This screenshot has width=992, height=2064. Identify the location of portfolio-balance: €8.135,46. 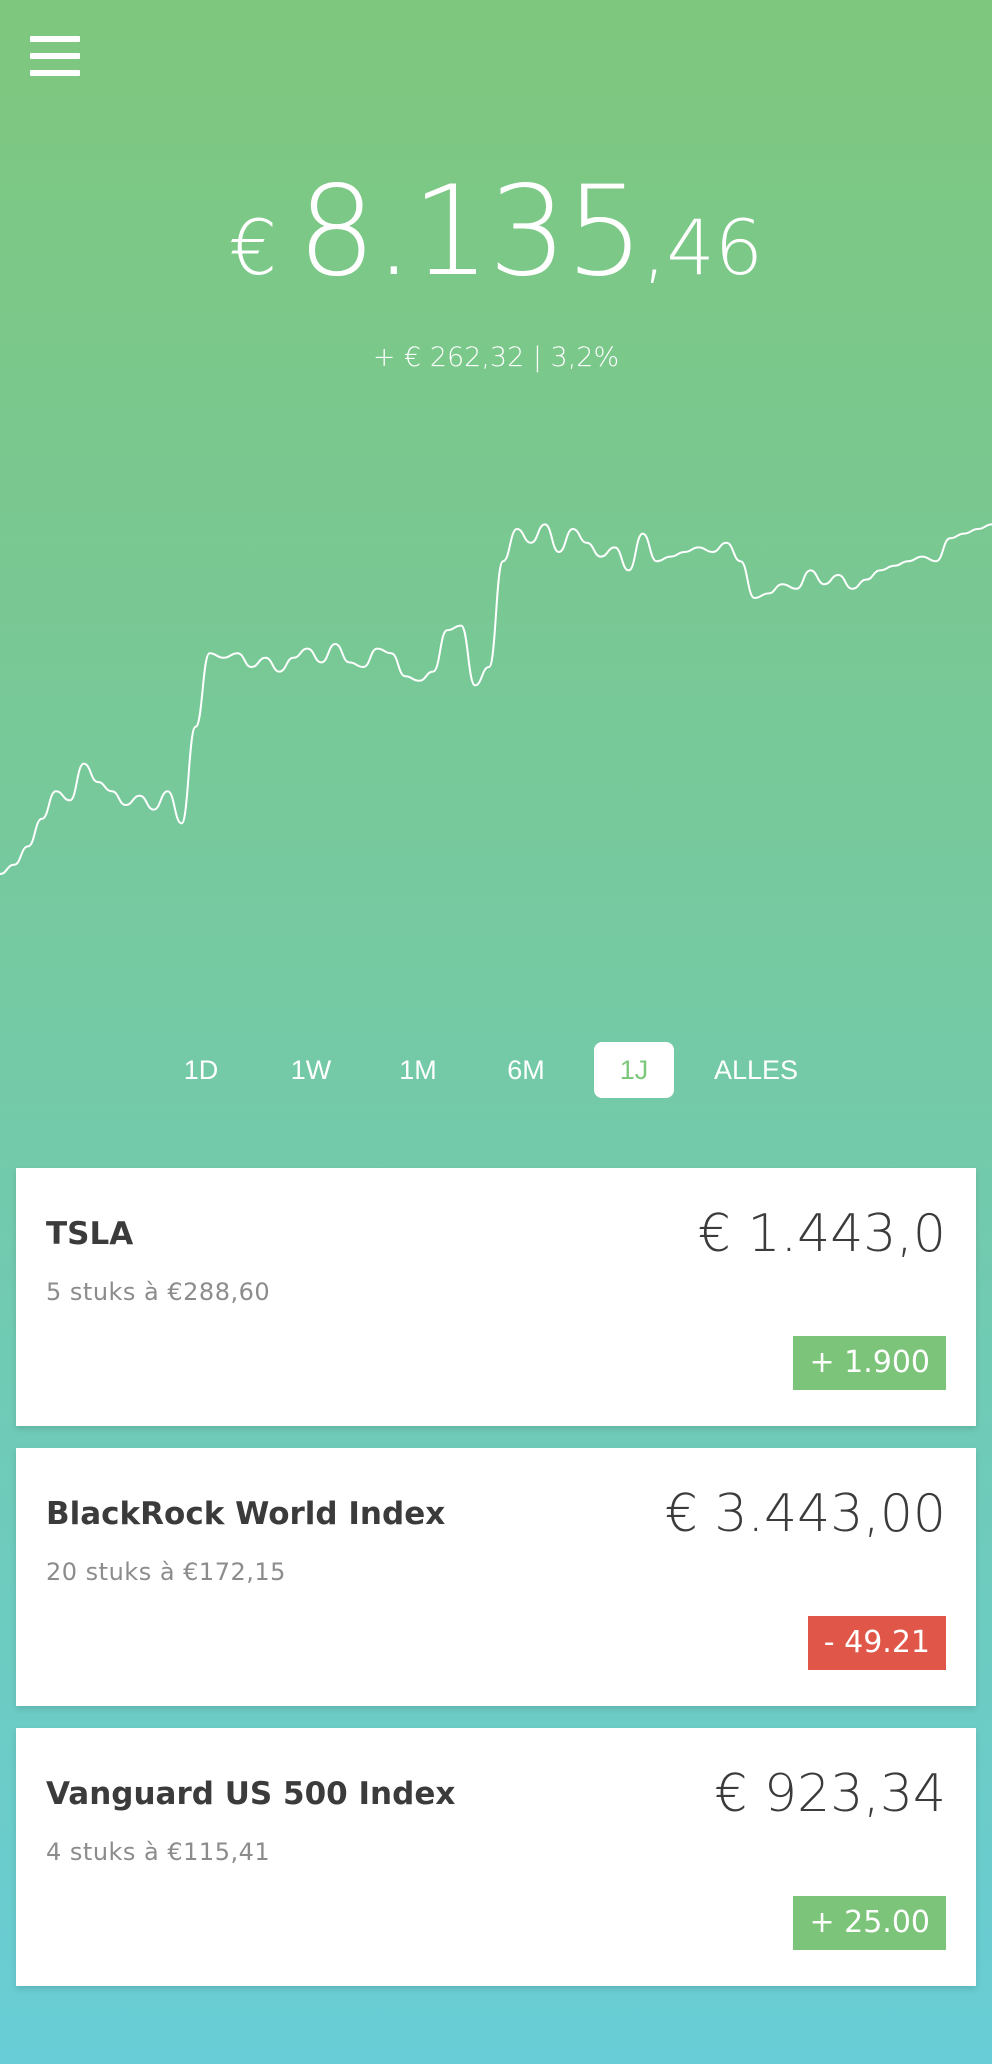
(496, 232).